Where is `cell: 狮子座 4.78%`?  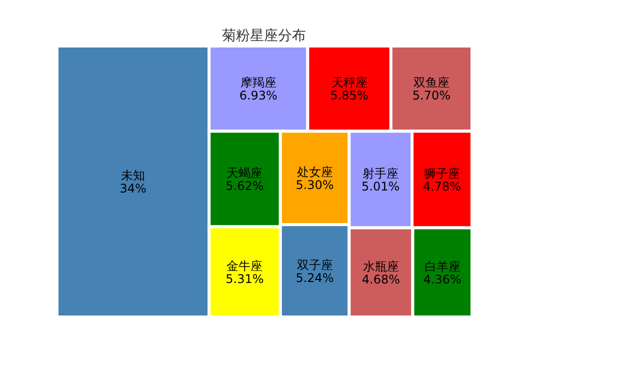 cell: 狮子座 4.78% is located at coordinates (442, 180).